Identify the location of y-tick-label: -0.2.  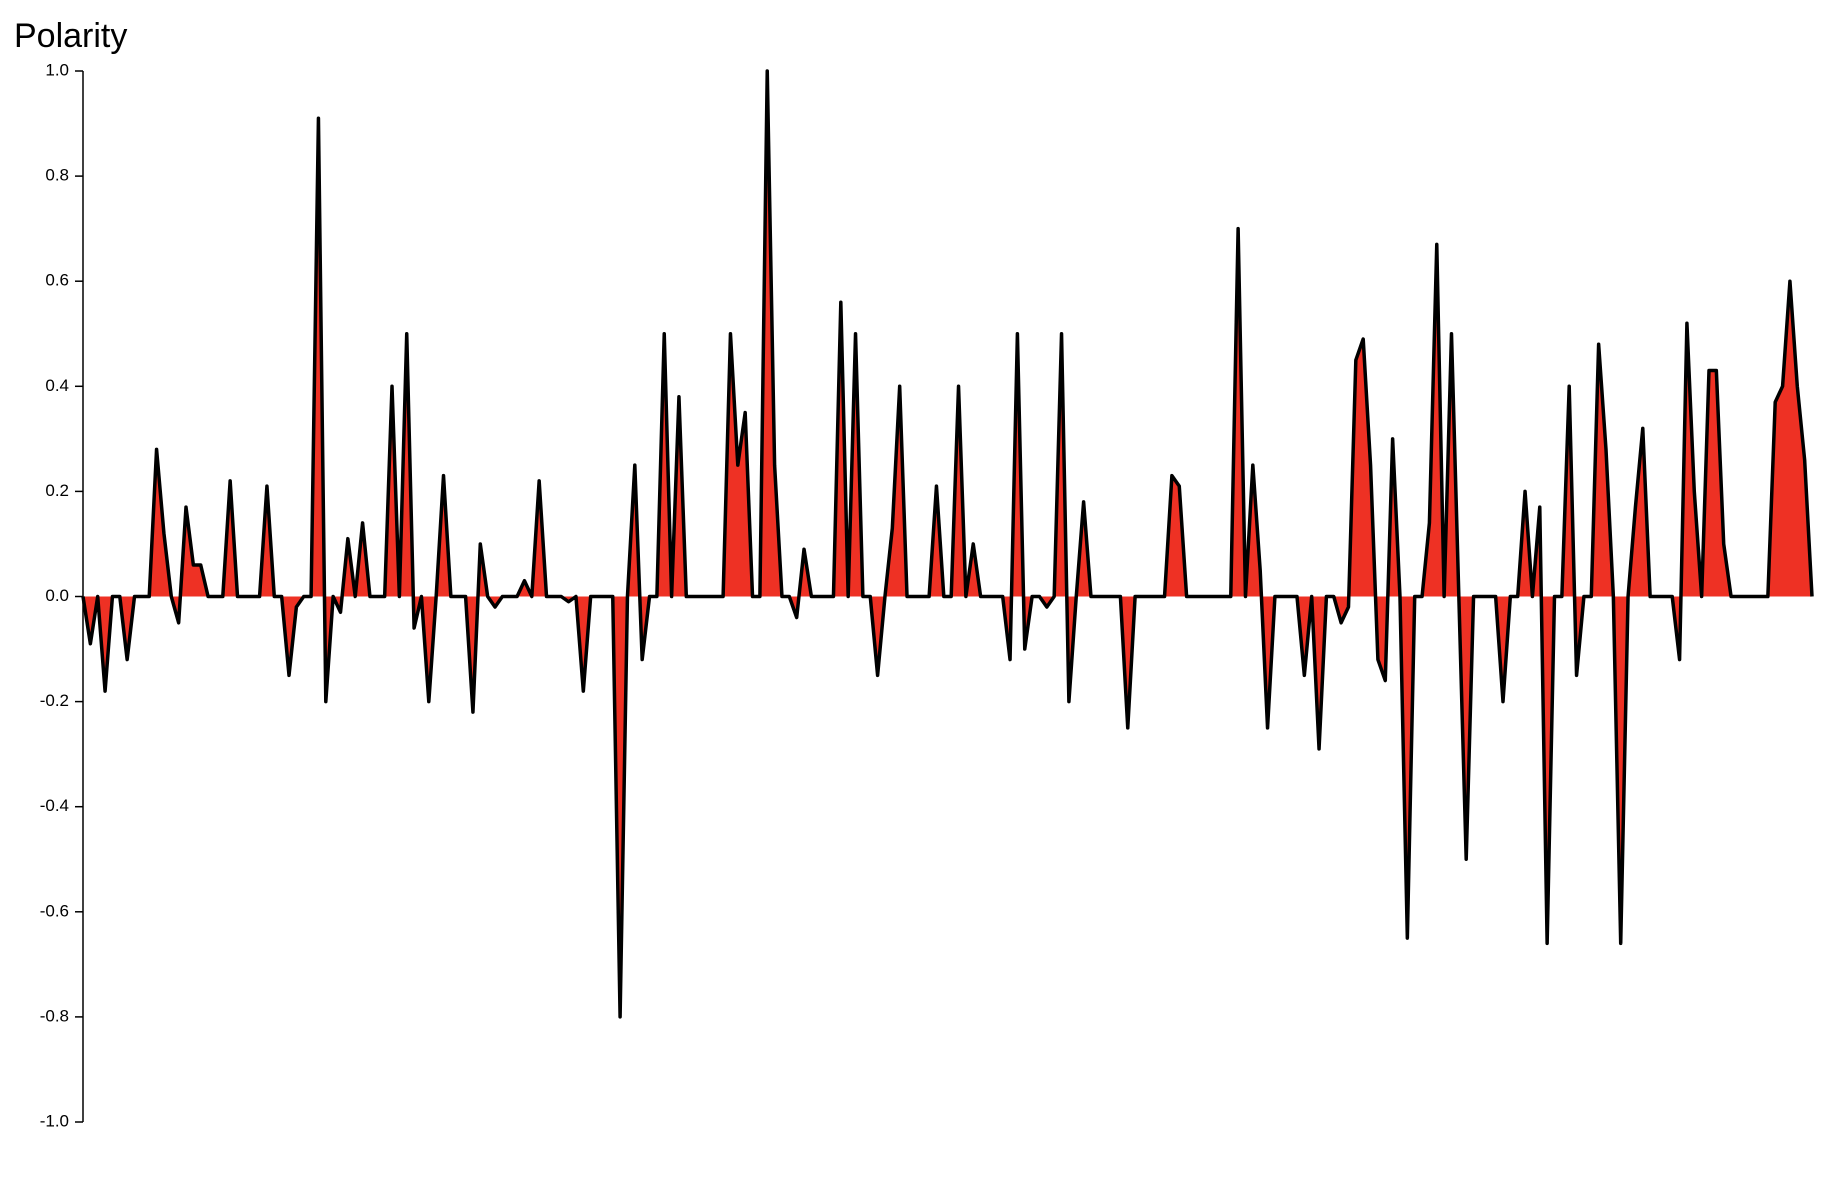
(54, 700).